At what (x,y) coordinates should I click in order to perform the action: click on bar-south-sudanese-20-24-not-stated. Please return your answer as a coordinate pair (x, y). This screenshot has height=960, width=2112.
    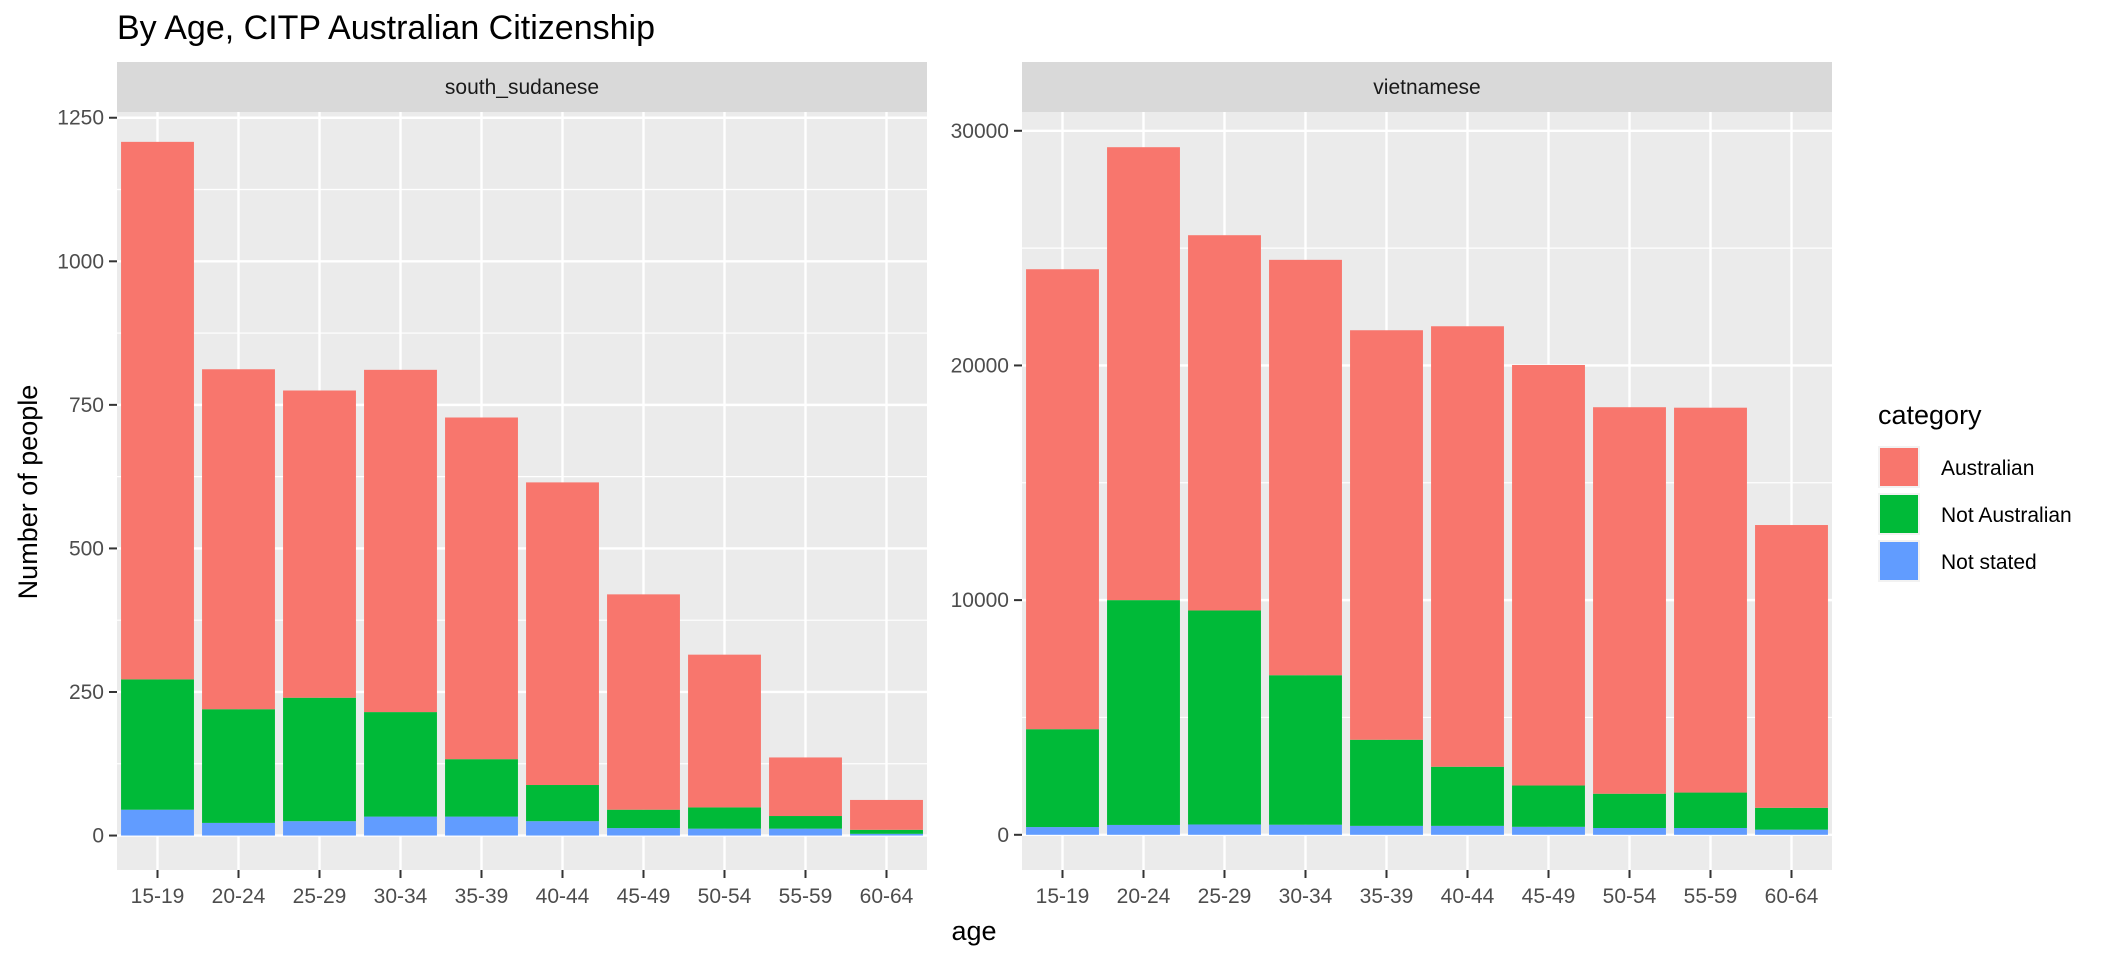
    Looking at the image, I should click on (238, 829).